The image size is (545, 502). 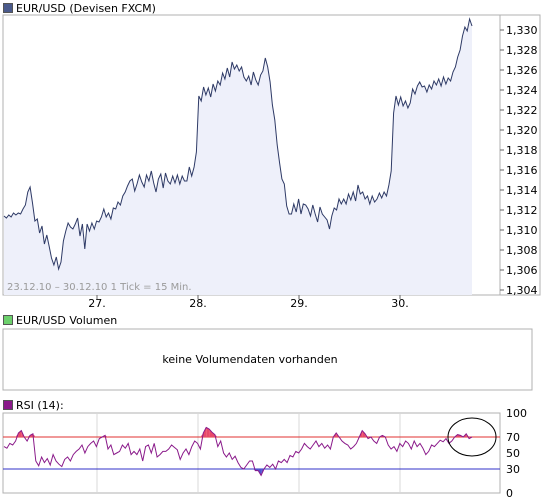 I want to click on price-y-tick-label: 1,310, so click(x=522, y=230).